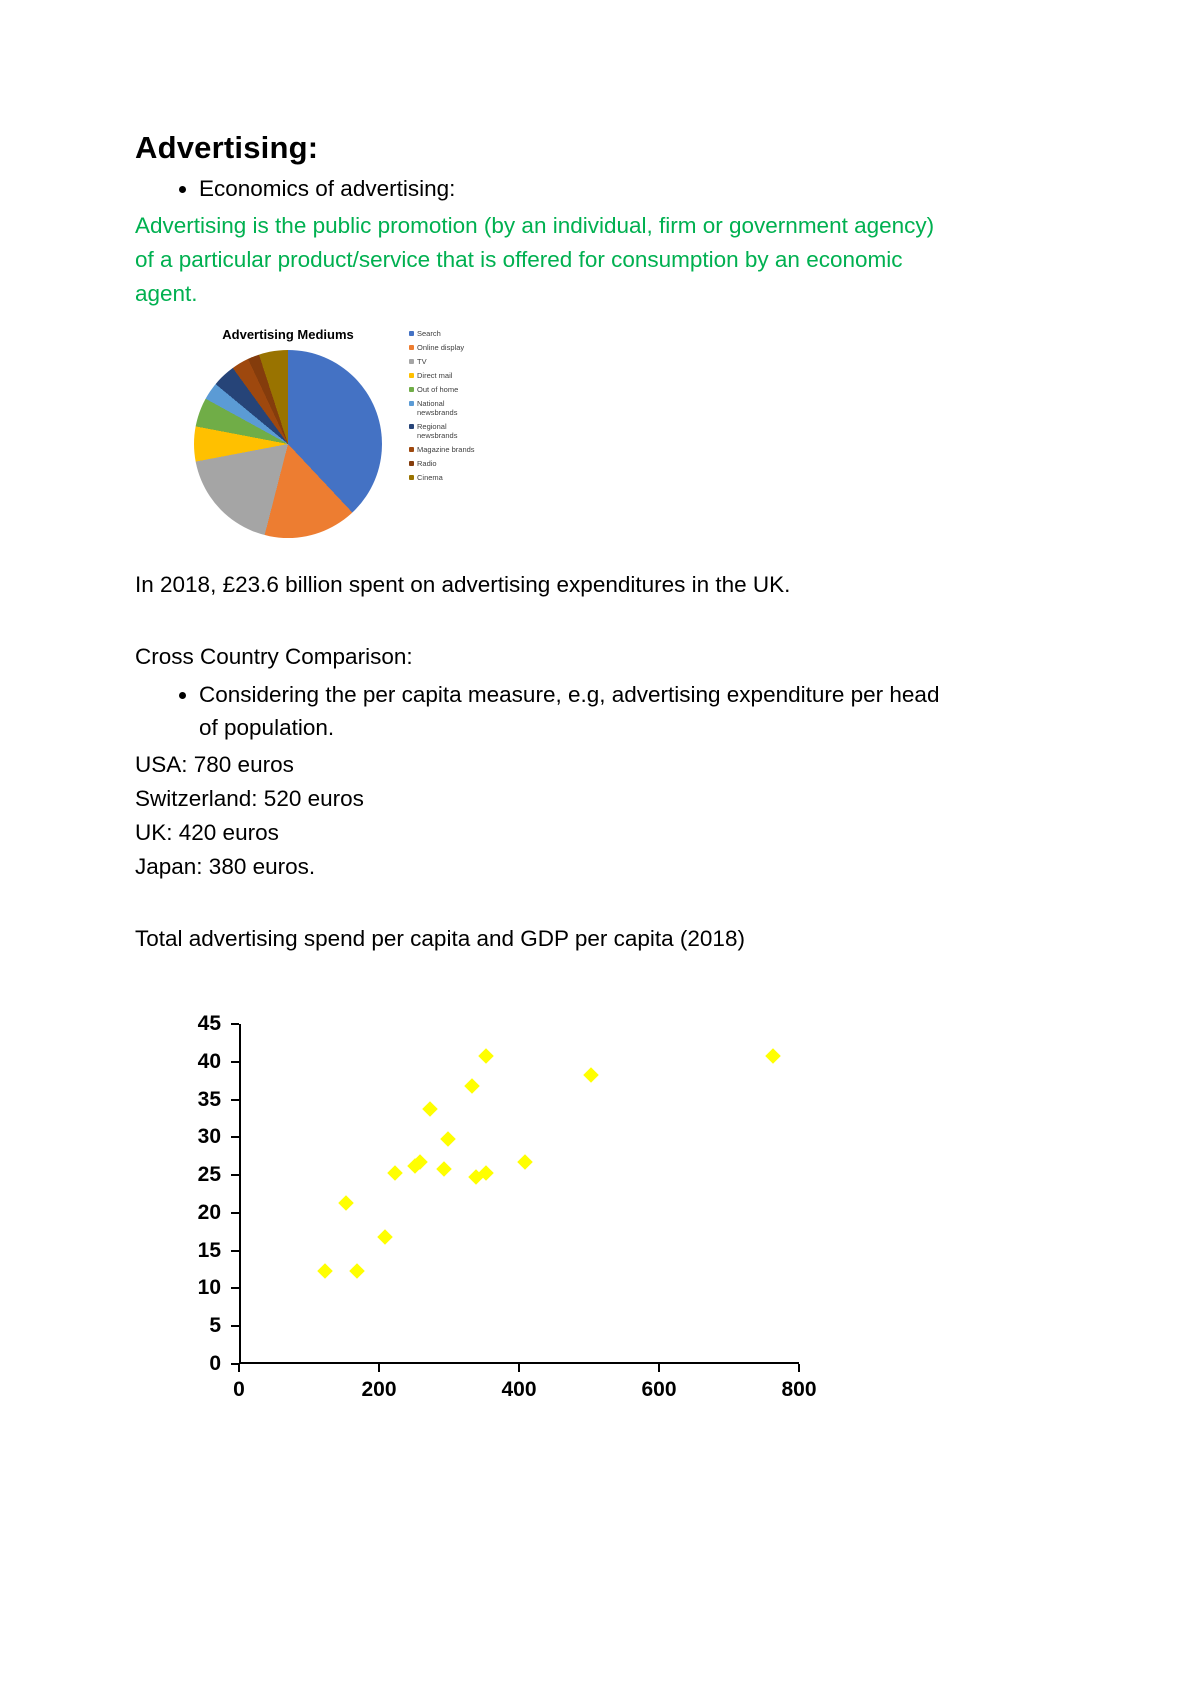 This screenshot has width=1200, height=1698. Describe the element at coordinates (209, 1212) in the screenshot. I see `y-axis-tick-label: 20` at that location.